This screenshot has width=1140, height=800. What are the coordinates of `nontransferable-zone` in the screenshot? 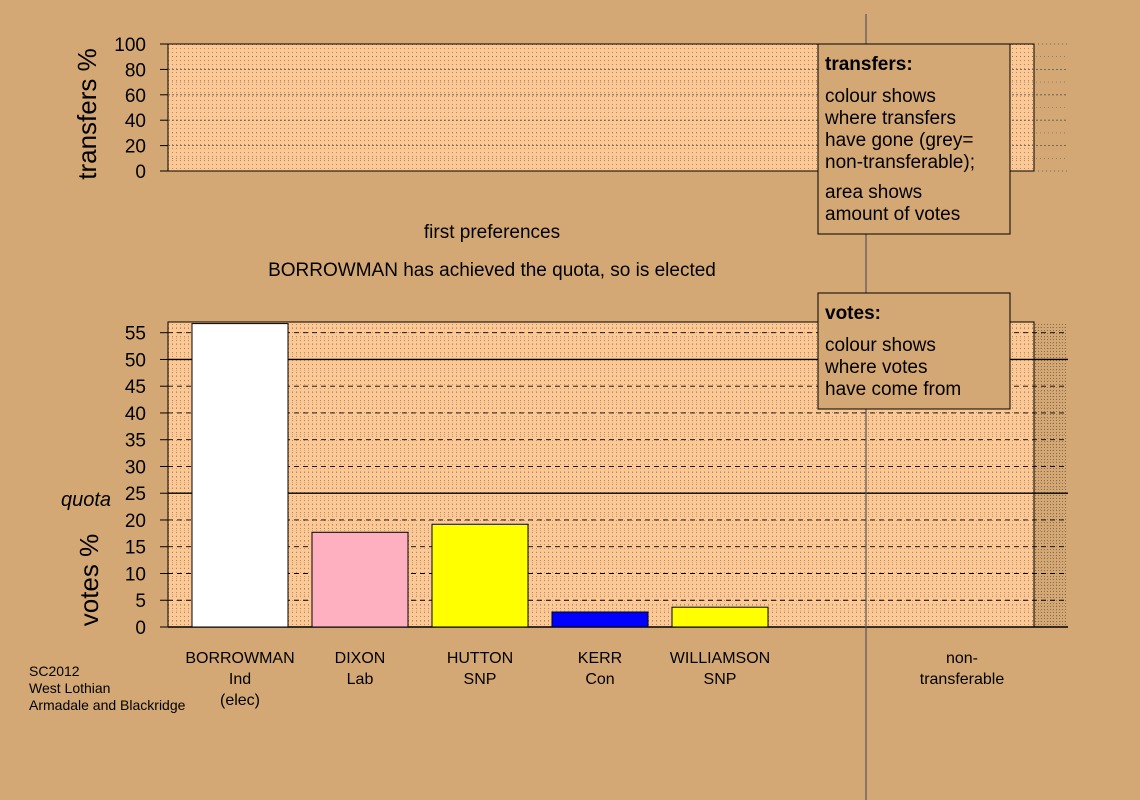 It's located at (1051, 474).